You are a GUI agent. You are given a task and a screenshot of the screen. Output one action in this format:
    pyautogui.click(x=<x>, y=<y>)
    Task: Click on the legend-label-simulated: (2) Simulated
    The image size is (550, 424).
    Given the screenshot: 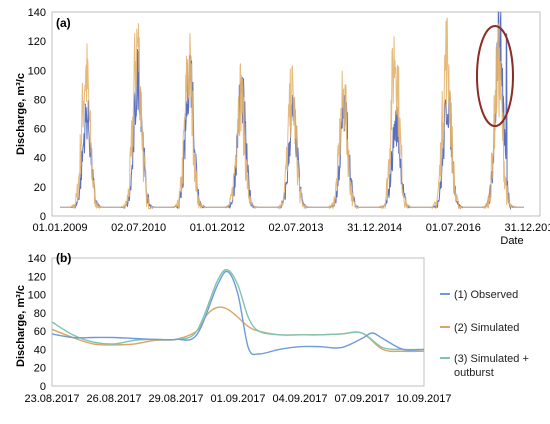 What is the action you would take?
    pyautogui.click(x=486, y=328)
    